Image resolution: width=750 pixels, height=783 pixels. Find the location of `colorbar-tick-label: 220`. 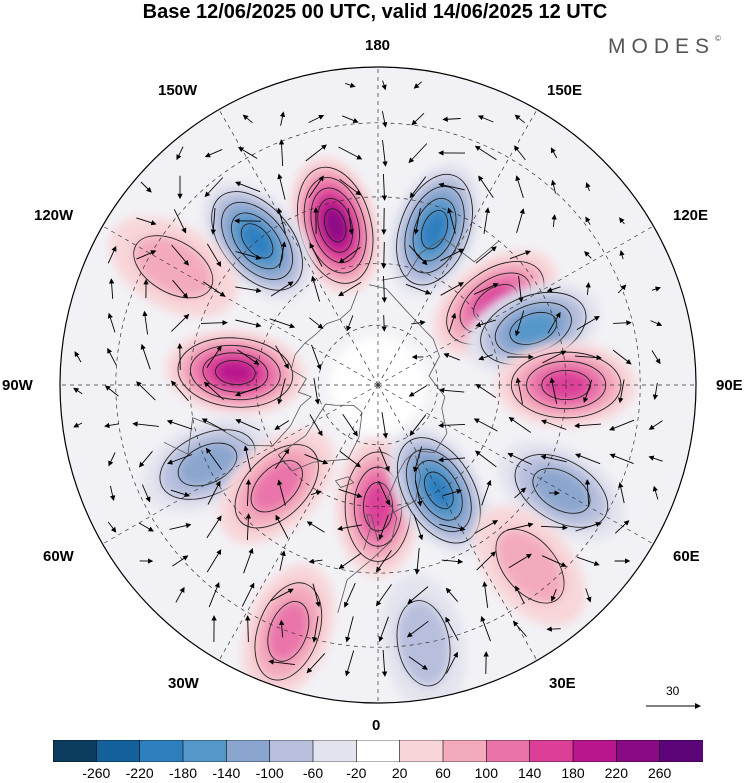

colorbar-tick-label: 220 is located at coordinates (616, 773).